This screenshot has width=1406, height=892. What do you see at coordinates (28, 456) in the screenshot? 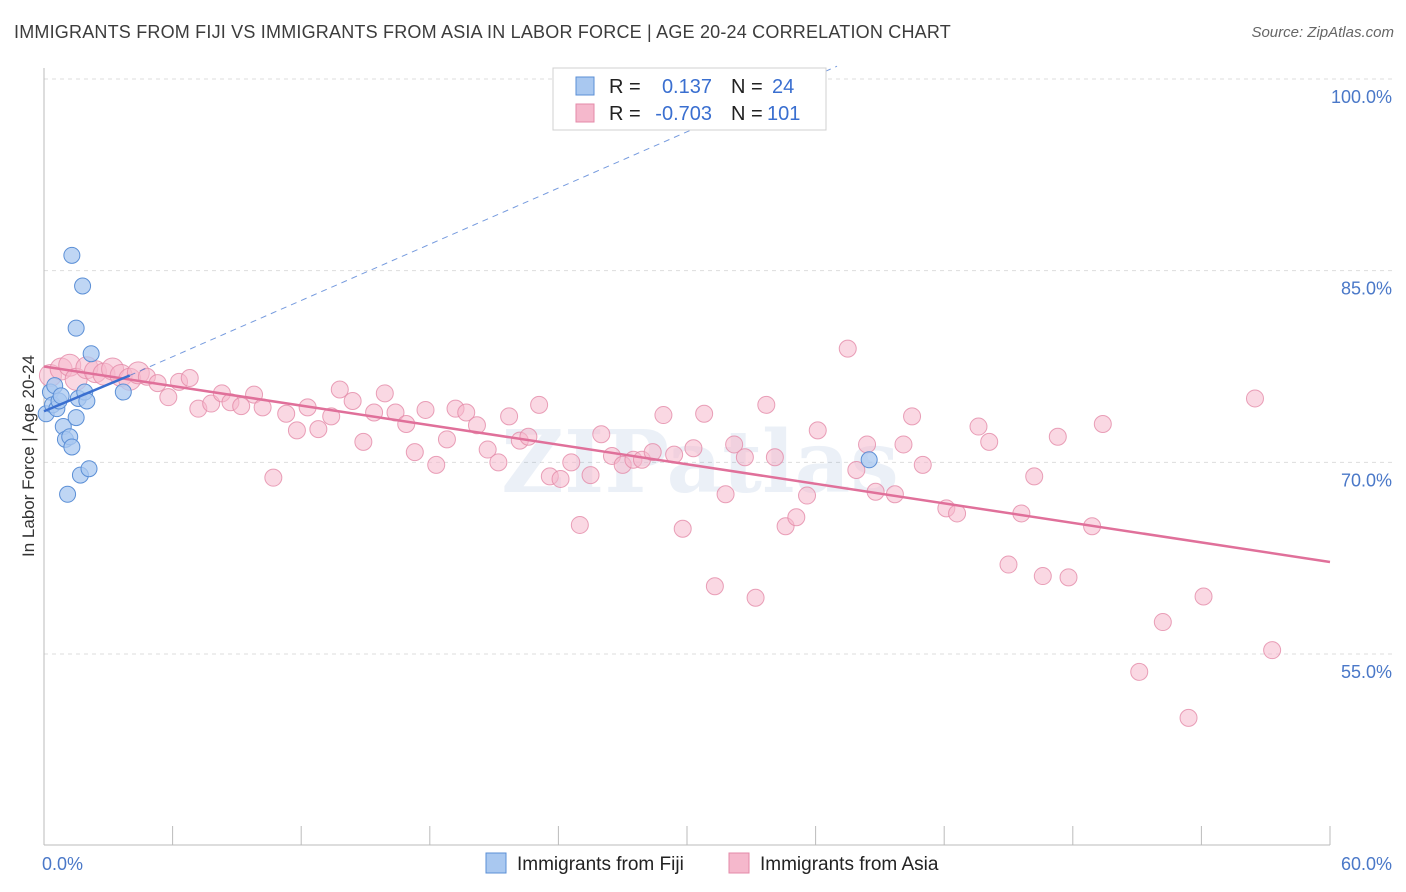
I see `y-axis-label: In Labor Force | Age 20-24` at bounding box center [28, 456].